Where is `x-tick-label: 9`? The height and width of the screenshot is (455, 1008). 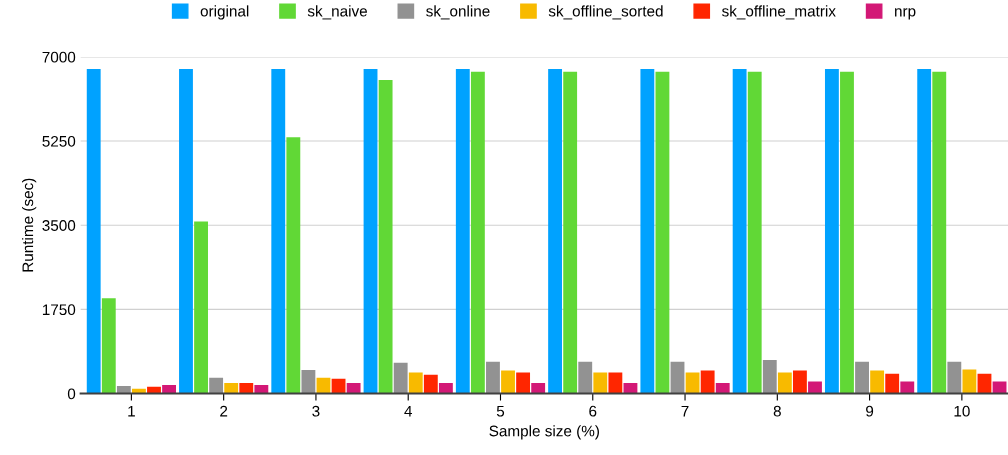
x-tick-label: 9 is located at coordinates (870, 411).